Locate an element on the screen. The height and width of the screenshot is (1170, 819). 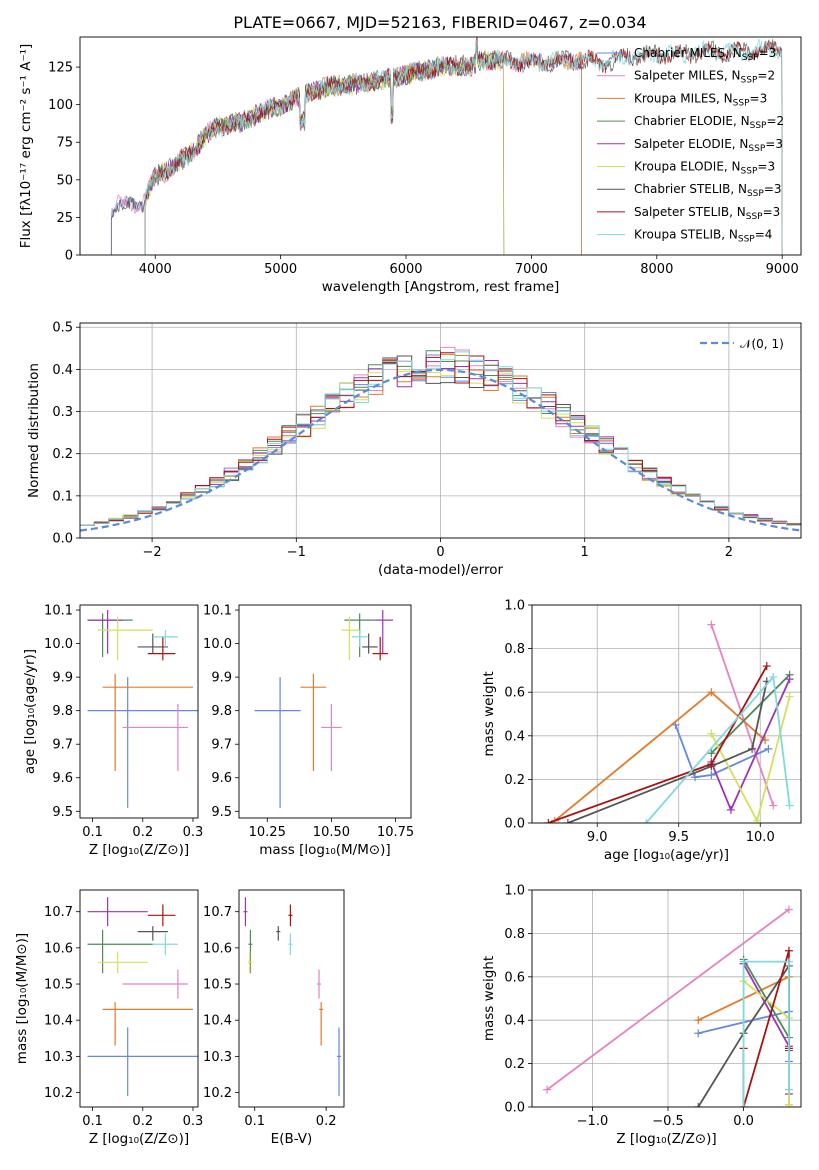
y-tick-label: 75 is located at coordinates (64, 143).